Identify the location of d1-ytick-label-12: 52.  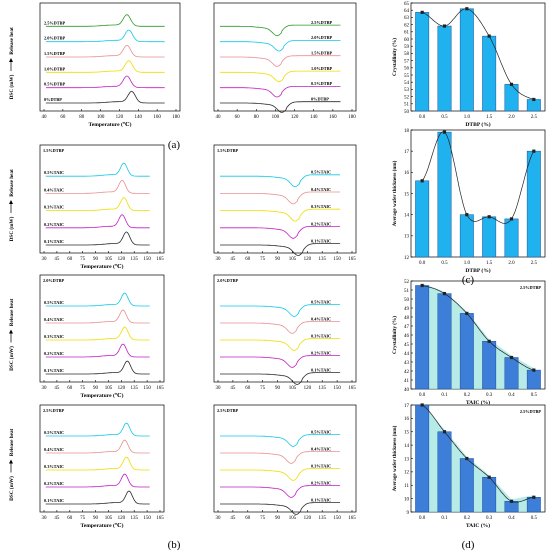
(407, 282).